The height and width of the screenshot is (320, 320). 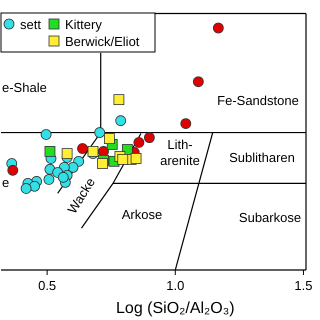 What do you see at coordinates (303, 285) in the screenshot?
I see `x-tick-label: 1.5` at bounding box center [303, 285].